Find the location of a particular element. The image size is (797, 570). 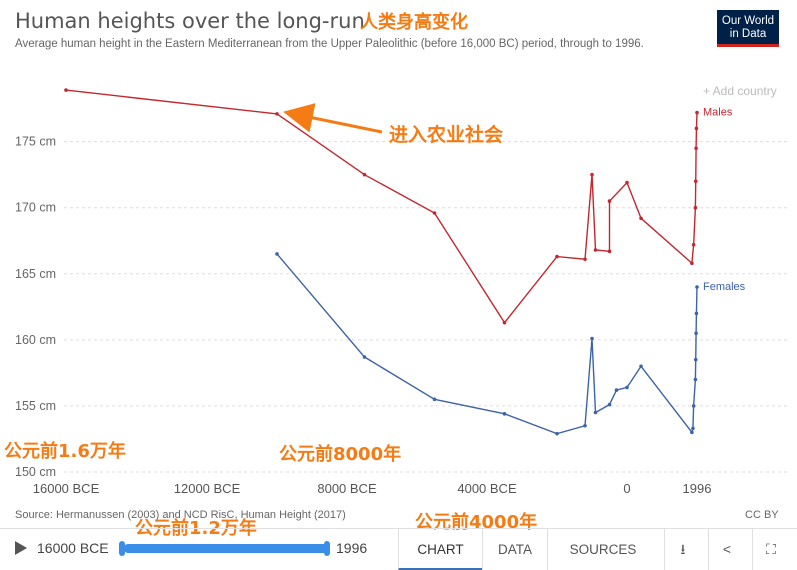

add-country-button: + Add country is located at coordinates (740, 91).